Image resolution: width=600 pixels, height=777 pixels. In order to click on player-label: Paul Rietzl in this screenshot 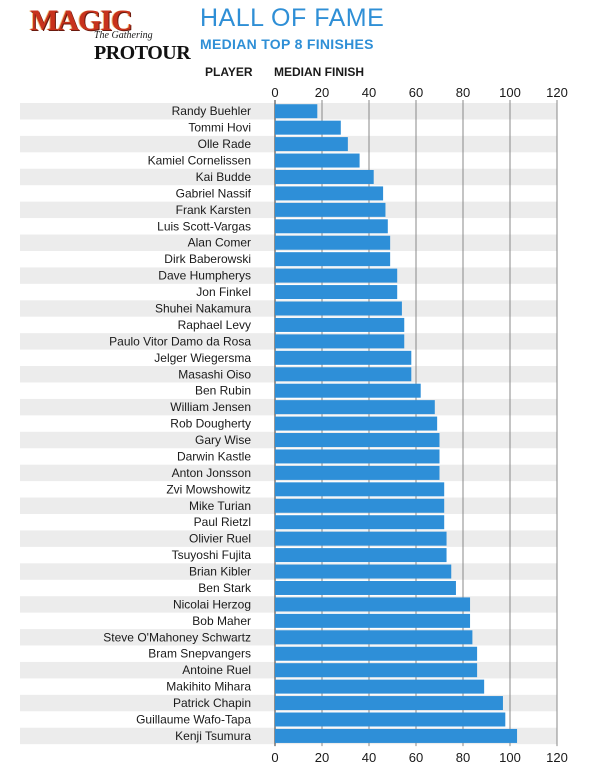, I will do `click(222, 522)`.